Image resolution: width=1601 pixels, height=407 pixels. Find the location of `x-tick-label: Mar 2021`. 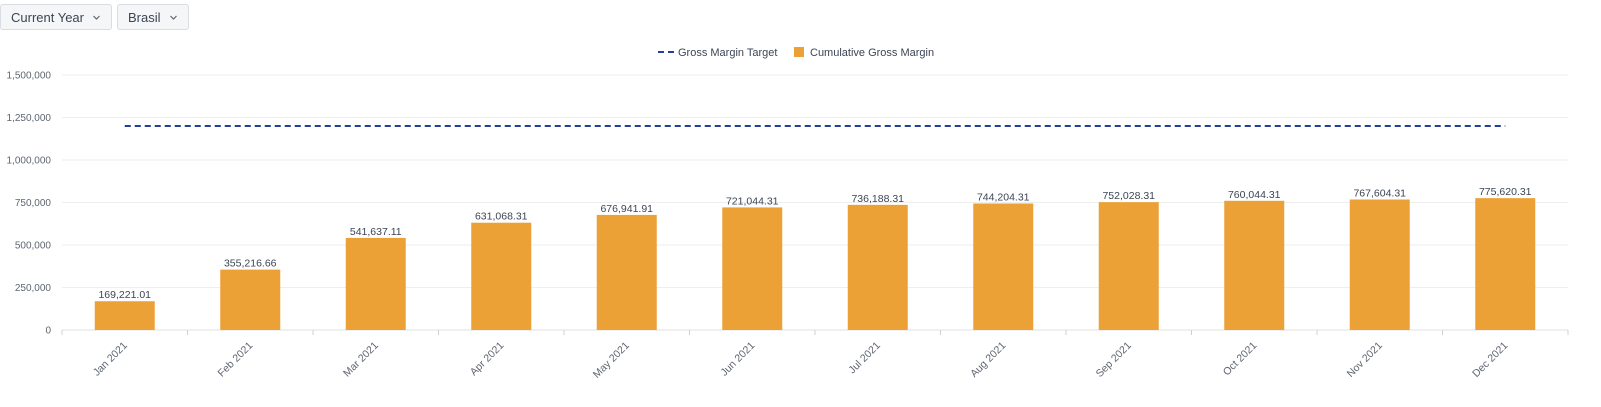

x-tick-label: Mar 2021 is located at coordinates (361, 360).